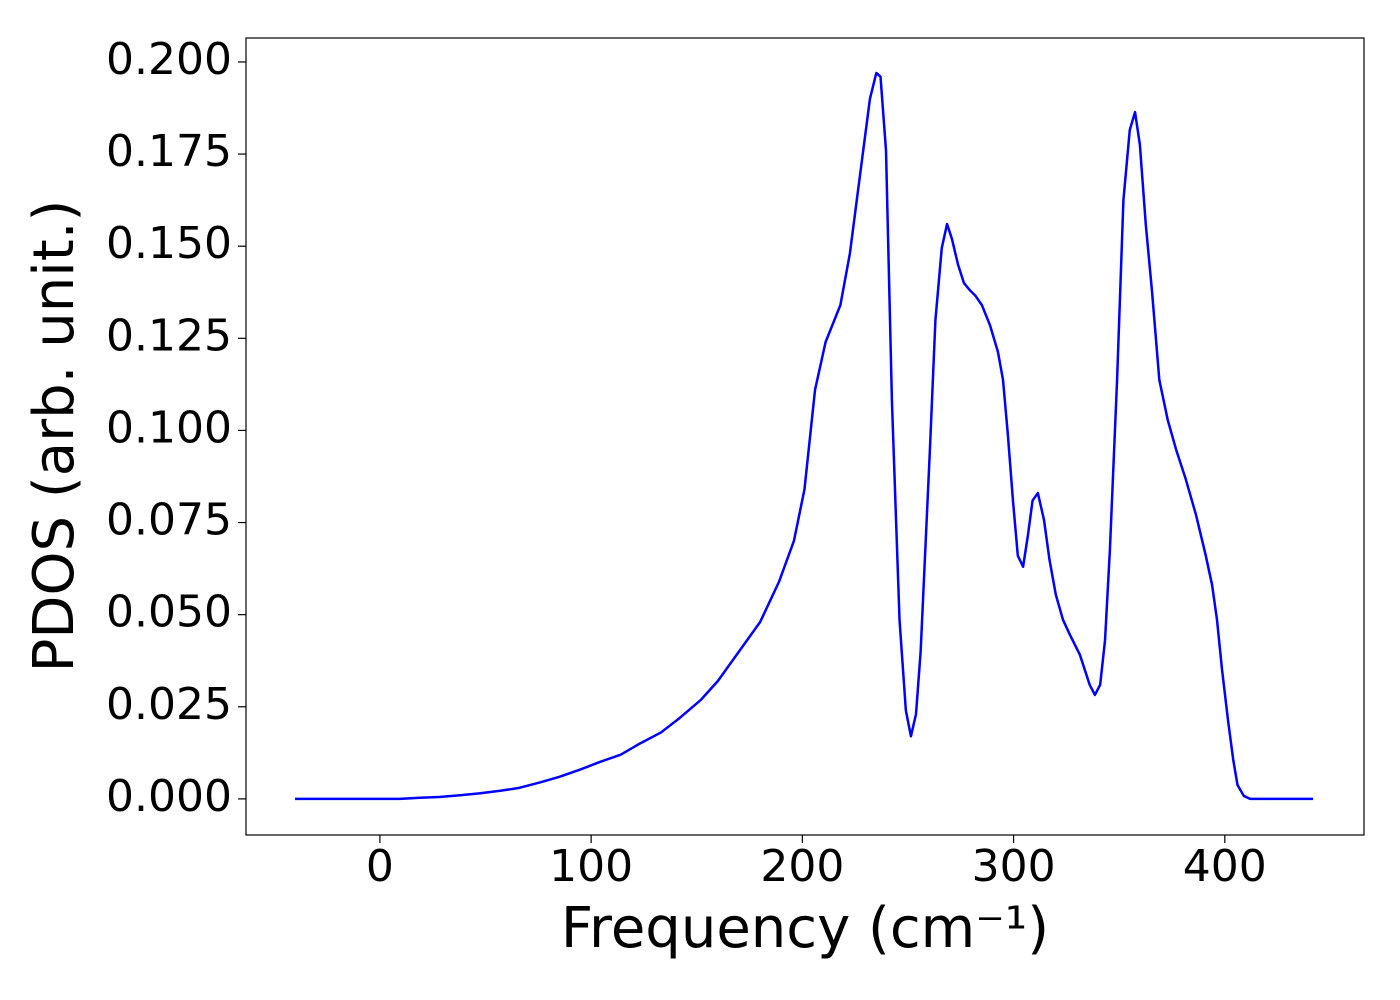  I want to click on x-tick-label: 300, so click(1014, 866).